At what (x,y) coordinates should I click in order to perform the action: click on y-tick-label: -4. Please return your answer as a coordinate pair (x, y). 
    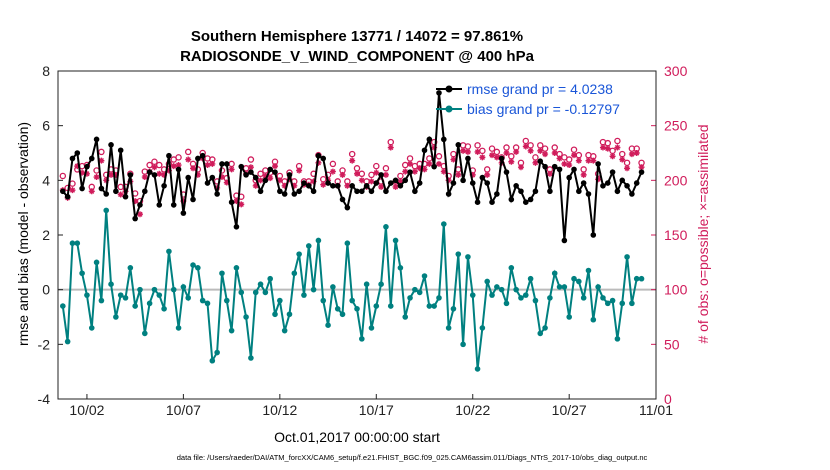
    Looking at the image, I should click on (44, 399).